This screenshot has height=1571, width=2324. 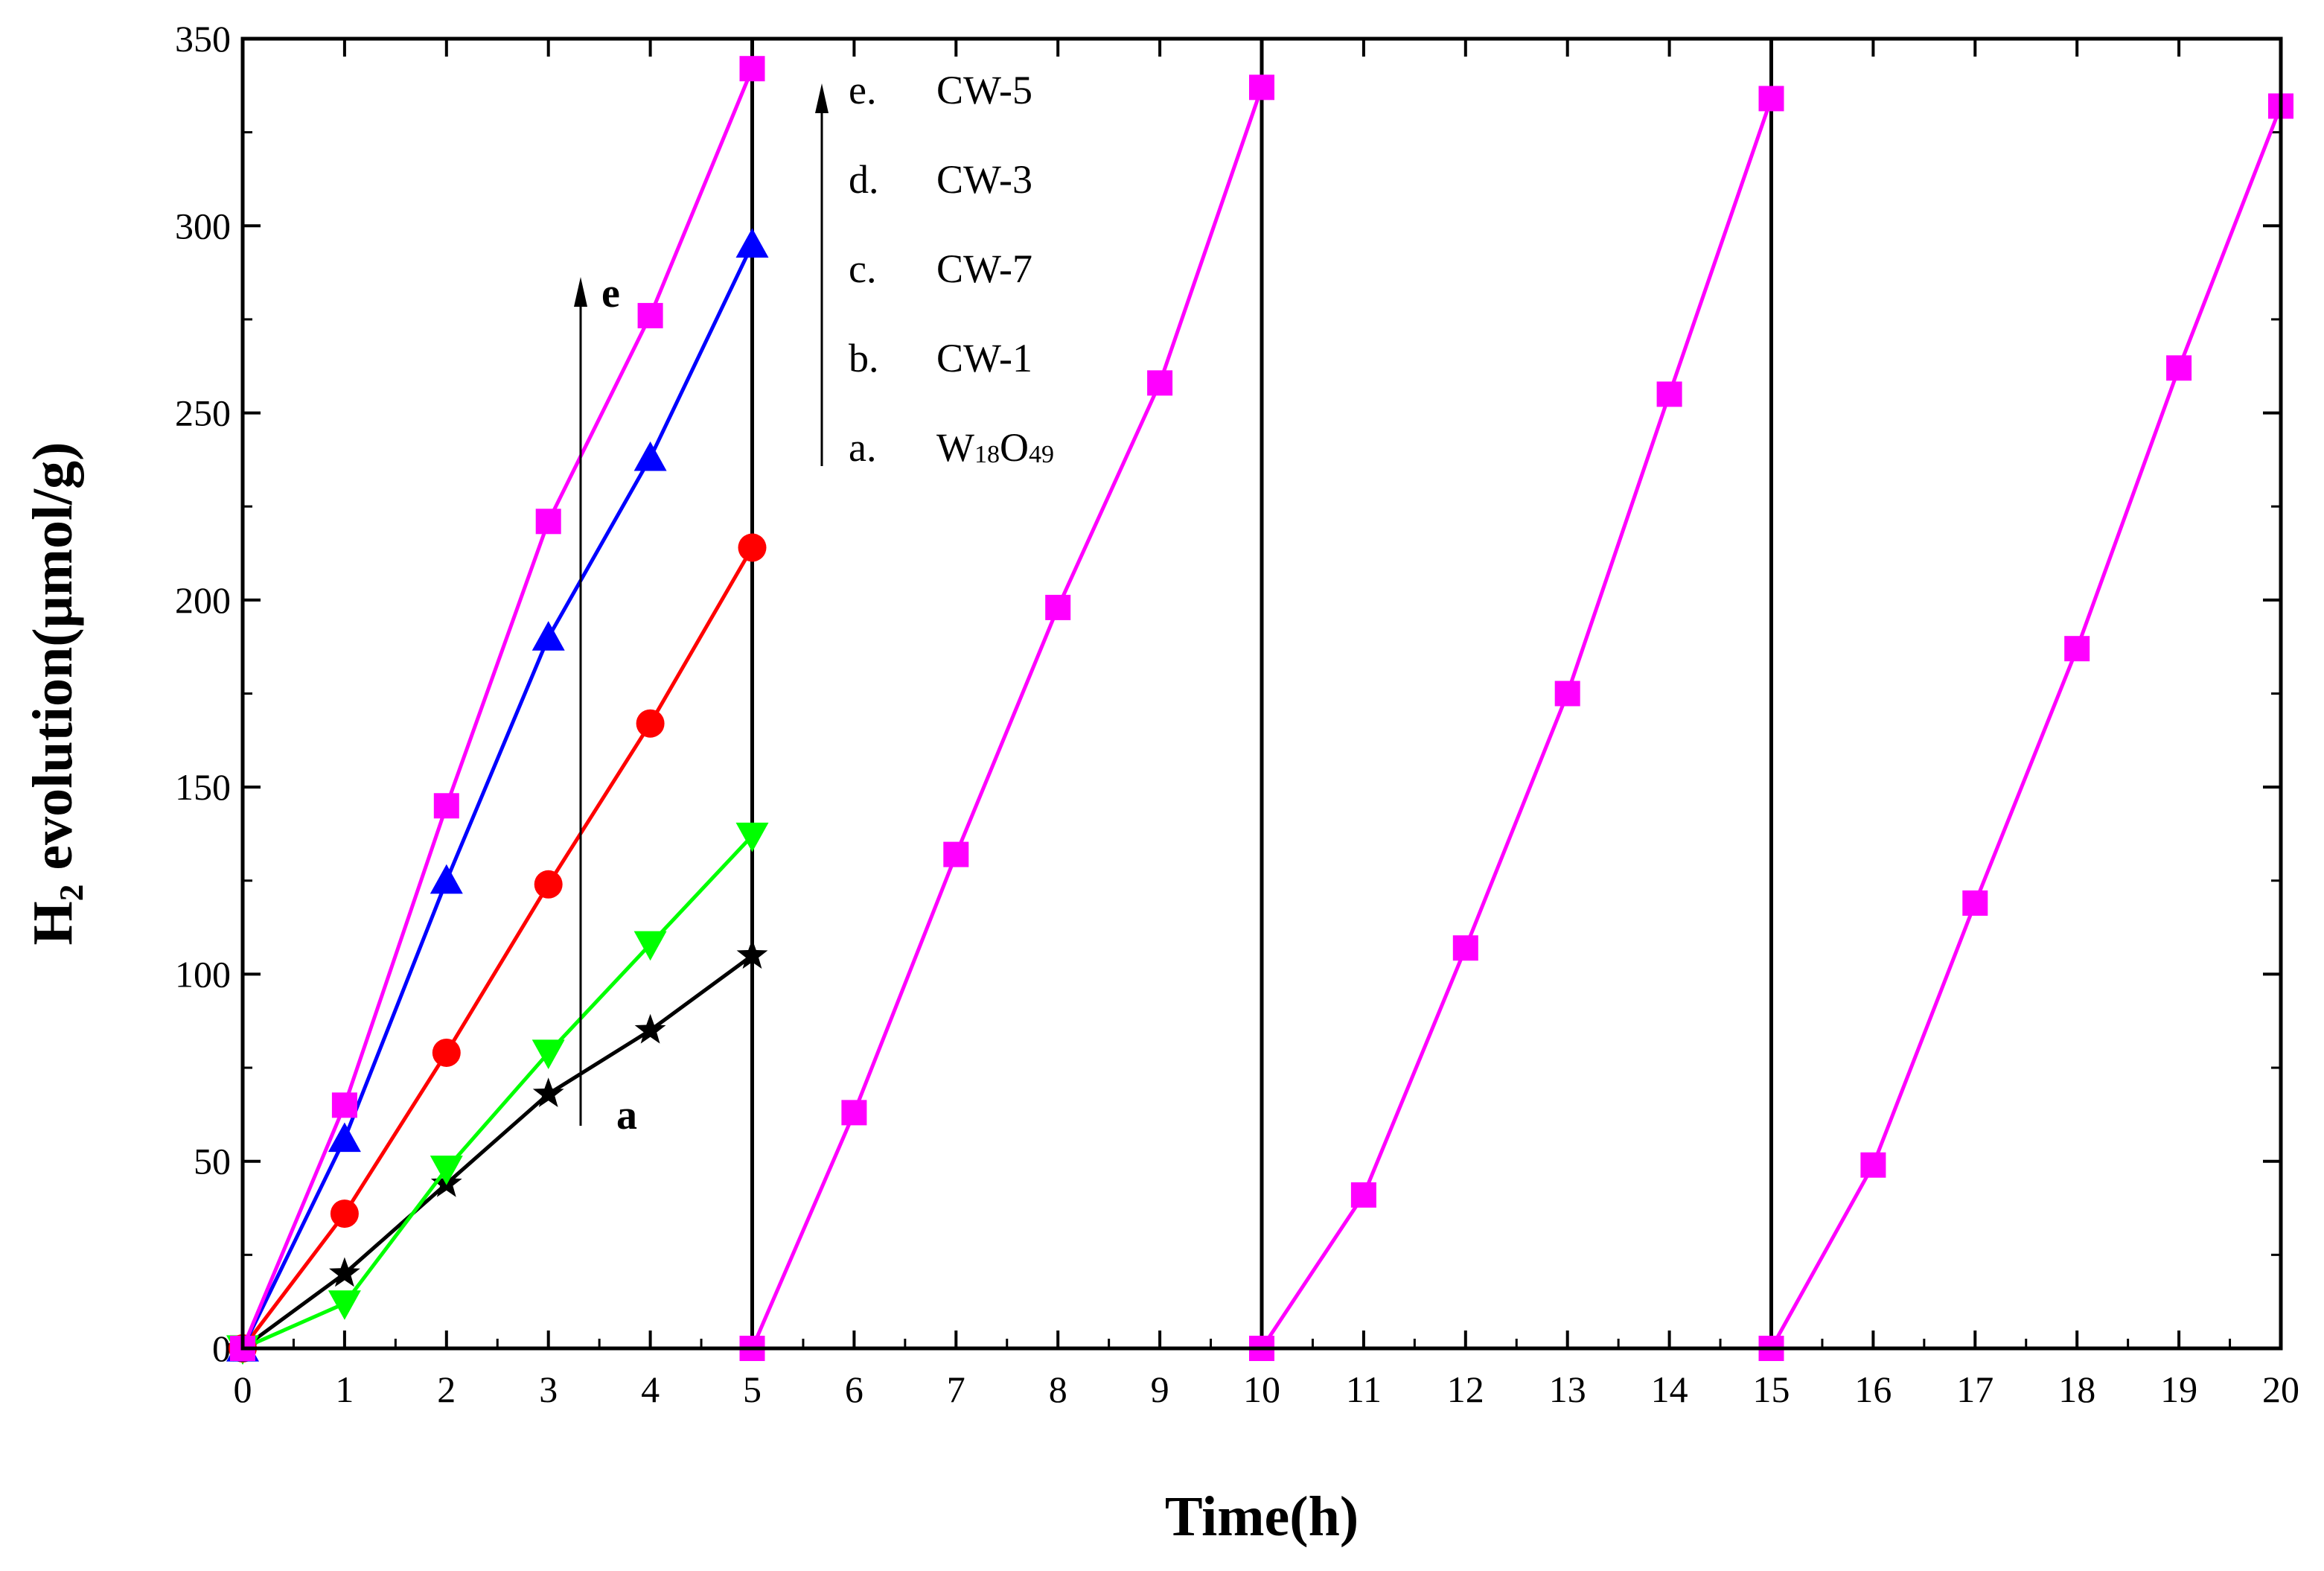 What do you see at coordinates (822, 98) in the screenshot?
I see `legend-arrow-head` at bounding box center [822, 98].